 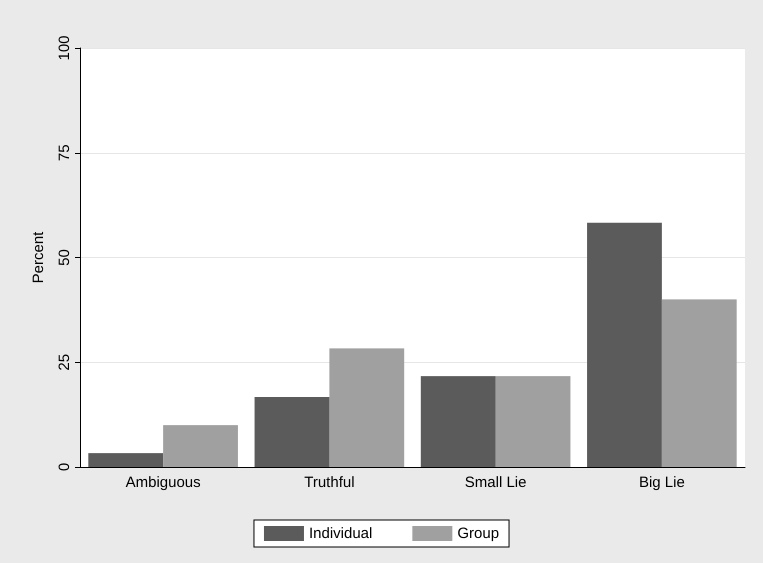 What do you see at coordinates (495, 482) in the screenshot?
I see `x-tick-label: Small Lie` at bounding box center [495, 482].